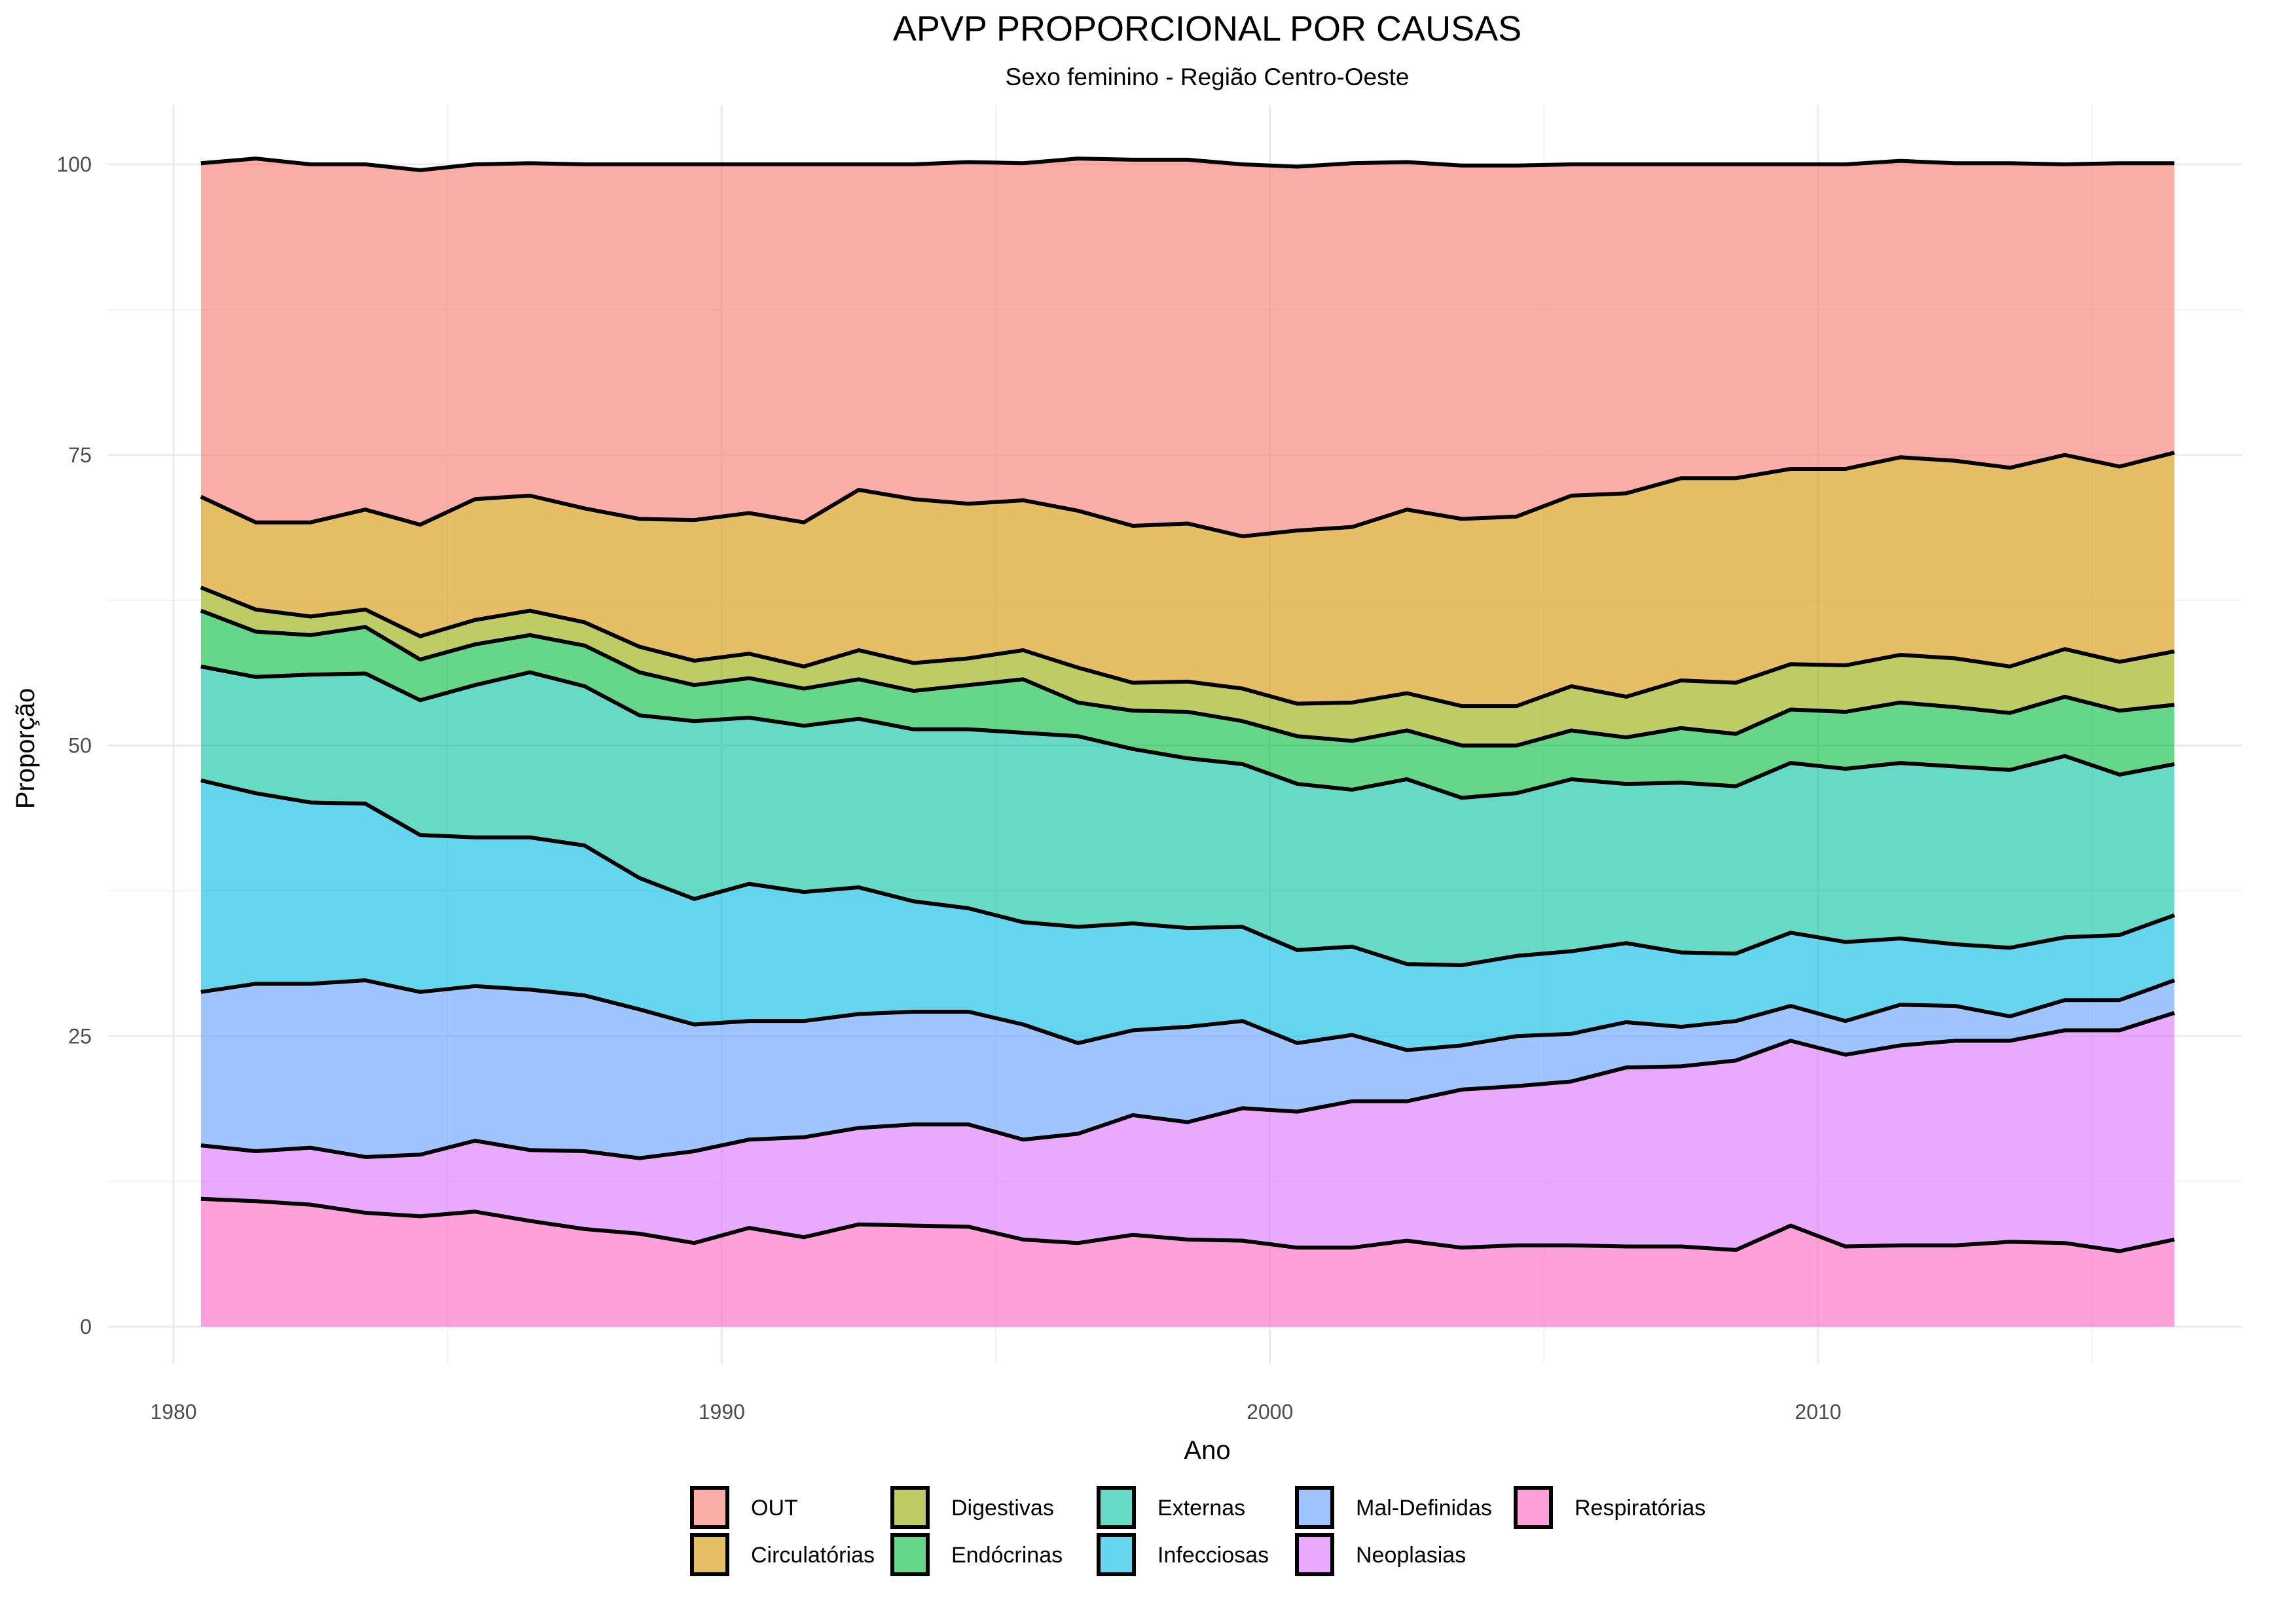  I want to click on legend-label: Respiratórias, so click(1640, 1508).